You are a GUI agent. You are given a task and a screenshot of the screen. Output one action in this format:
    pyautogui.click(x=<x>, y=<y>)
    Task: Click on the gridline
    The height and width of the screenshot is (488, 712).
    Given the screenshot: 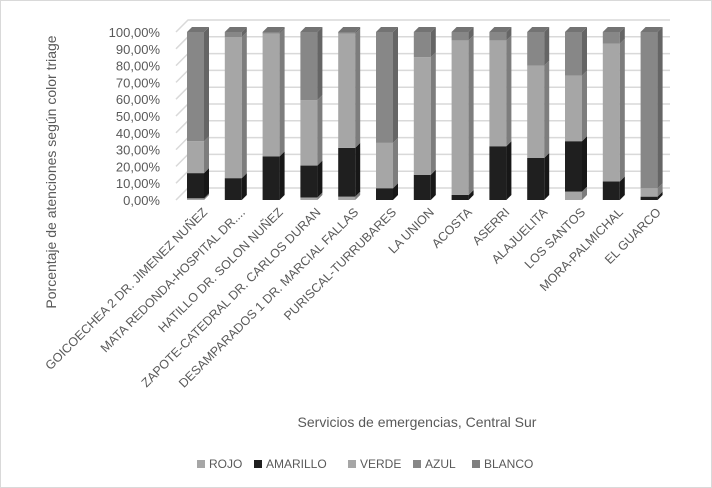 What is the action you would take?
    pyautogui.click(x=422, y=26)
    